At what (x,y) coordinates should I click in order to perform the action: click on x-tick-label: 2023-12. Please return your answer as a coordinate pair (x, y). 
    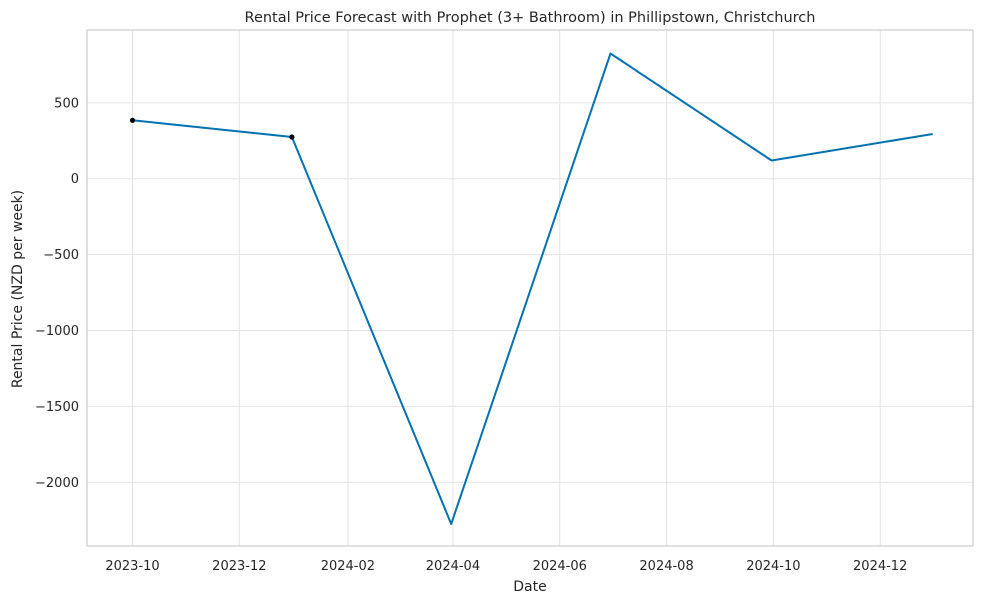
    Looking at the image, I should click on (239, 566).